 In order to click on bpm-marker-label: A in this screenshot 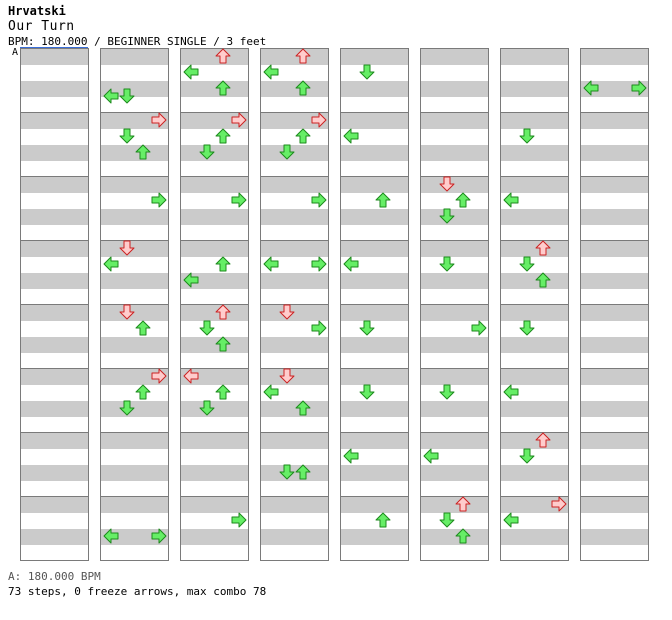, I will do `click(15, 52)`.